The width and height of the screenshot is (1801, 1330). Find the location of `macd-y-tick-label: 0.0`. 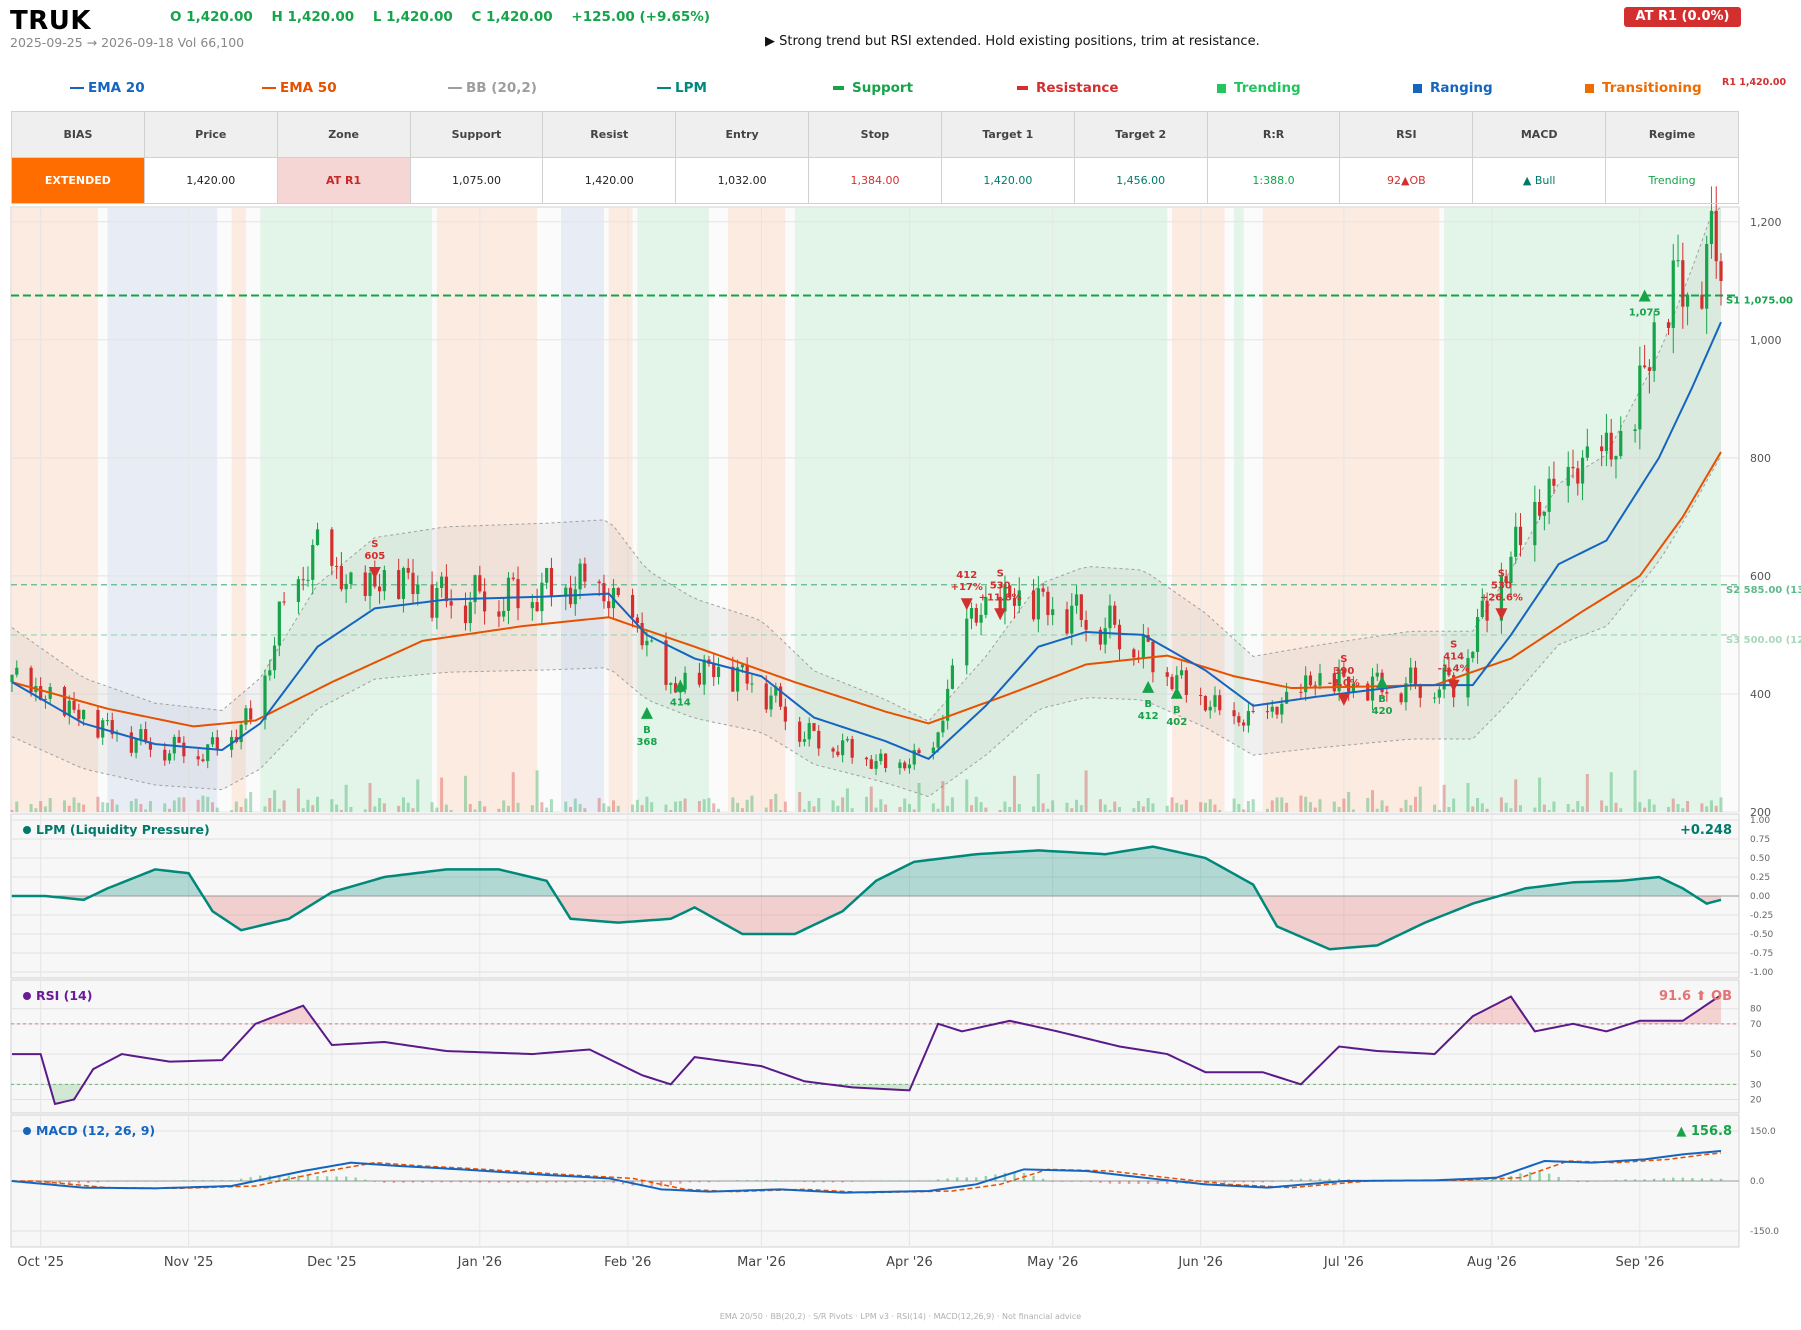

macd-y-tick-label: 0.0 is located at coordinates (1757, 1182).